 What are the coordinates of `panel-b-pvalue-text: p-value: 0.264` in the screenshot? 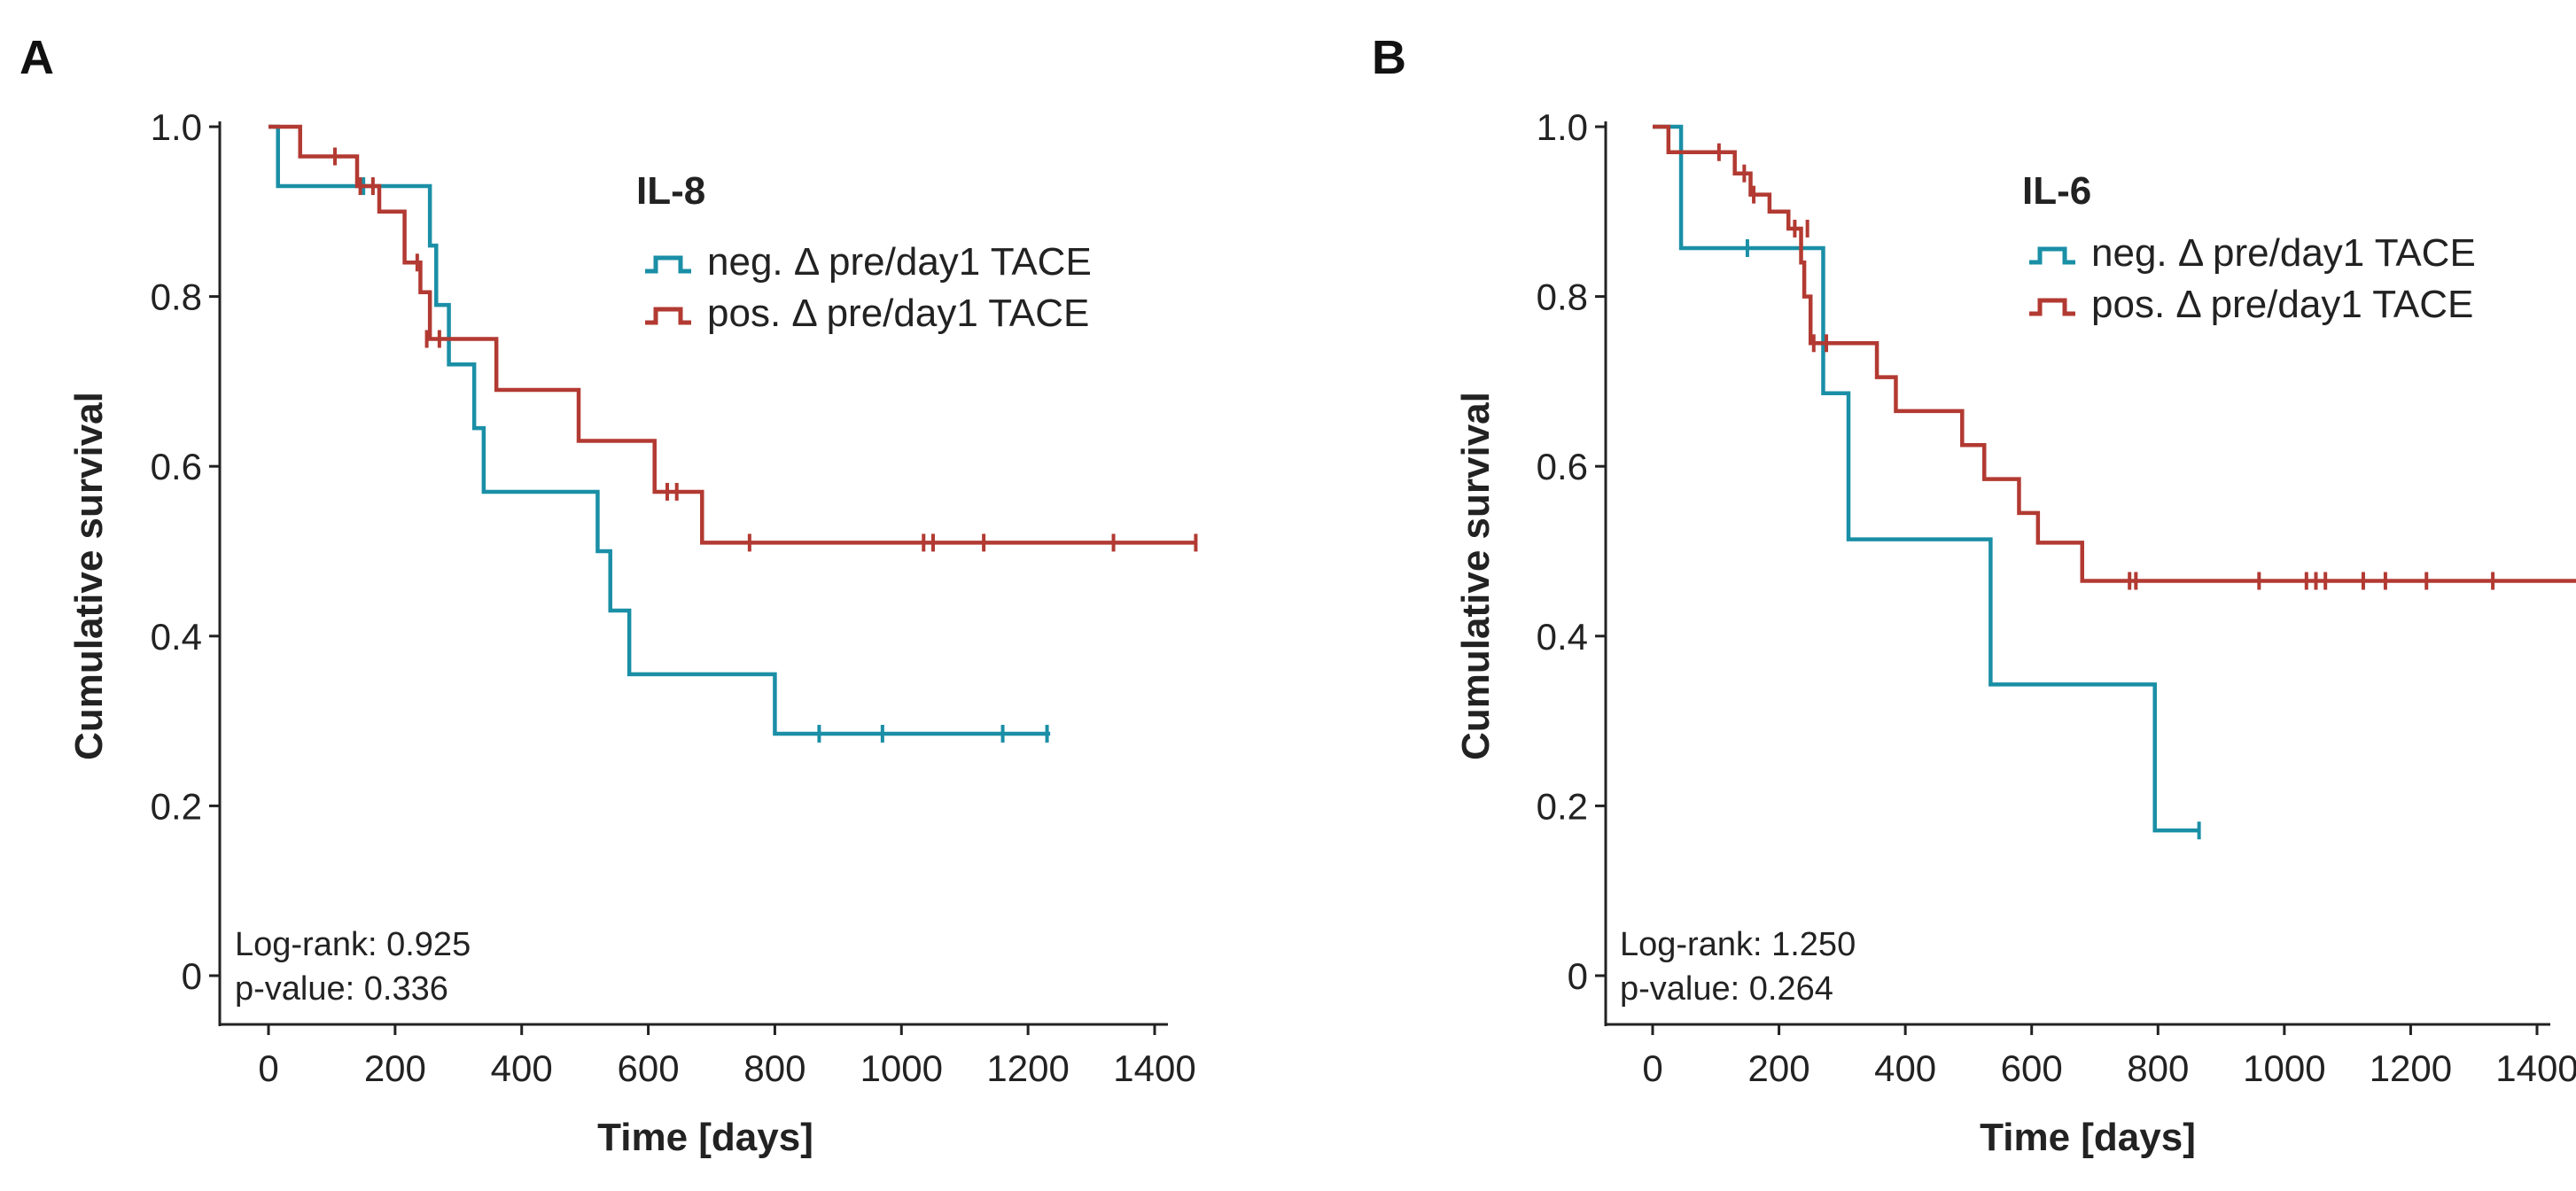 It's located at (1727, 989).